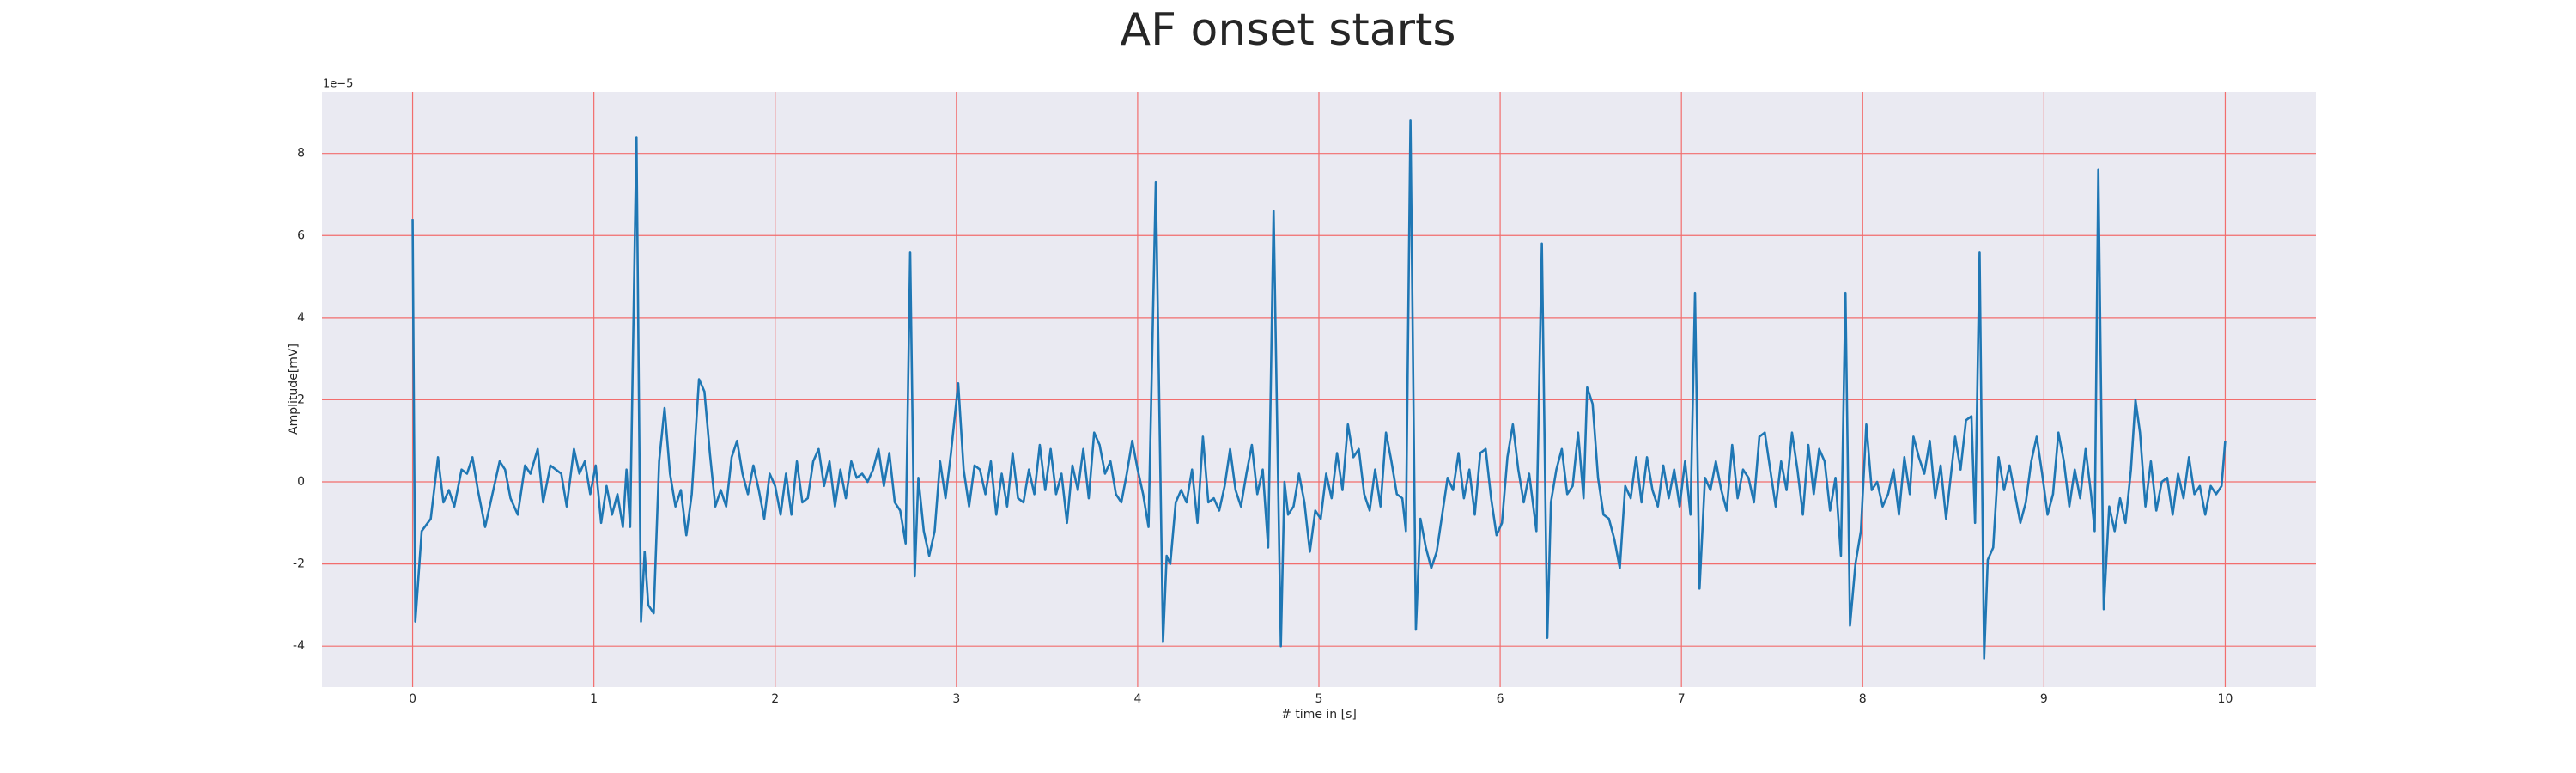  I want to click on x-tick-label: 0, so click(412, 699).